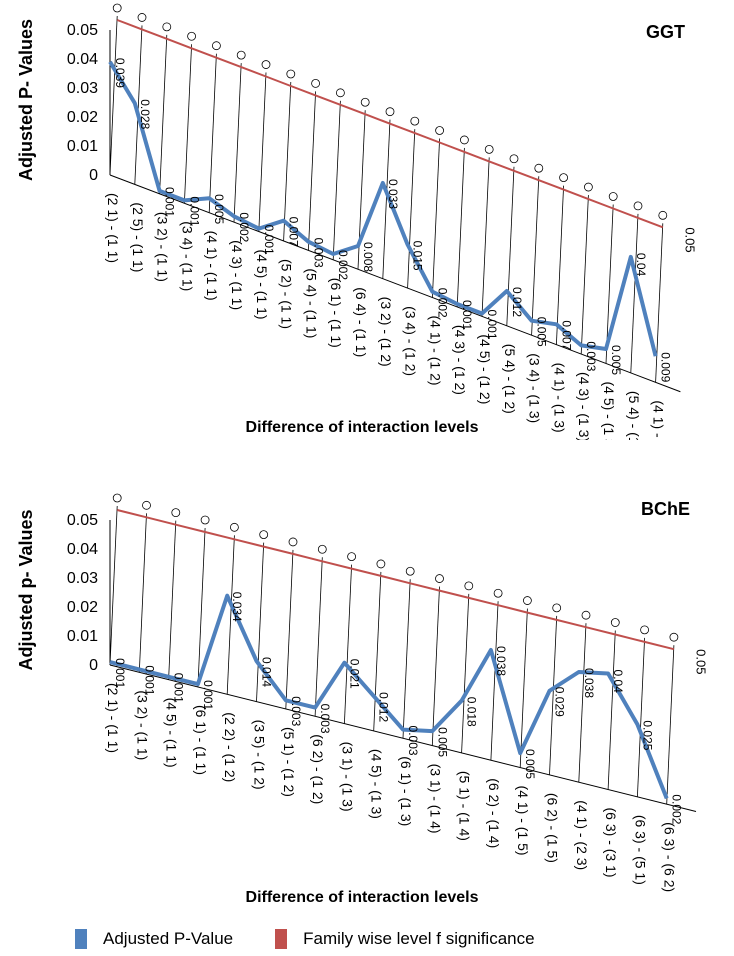 The width and height of the screenshot is (734, 956). What do you see at coordinates (485, 369) in the screenshot?
I see `x-tick-label: (4 5) - (1 2)` at bounding box center [485, 369].